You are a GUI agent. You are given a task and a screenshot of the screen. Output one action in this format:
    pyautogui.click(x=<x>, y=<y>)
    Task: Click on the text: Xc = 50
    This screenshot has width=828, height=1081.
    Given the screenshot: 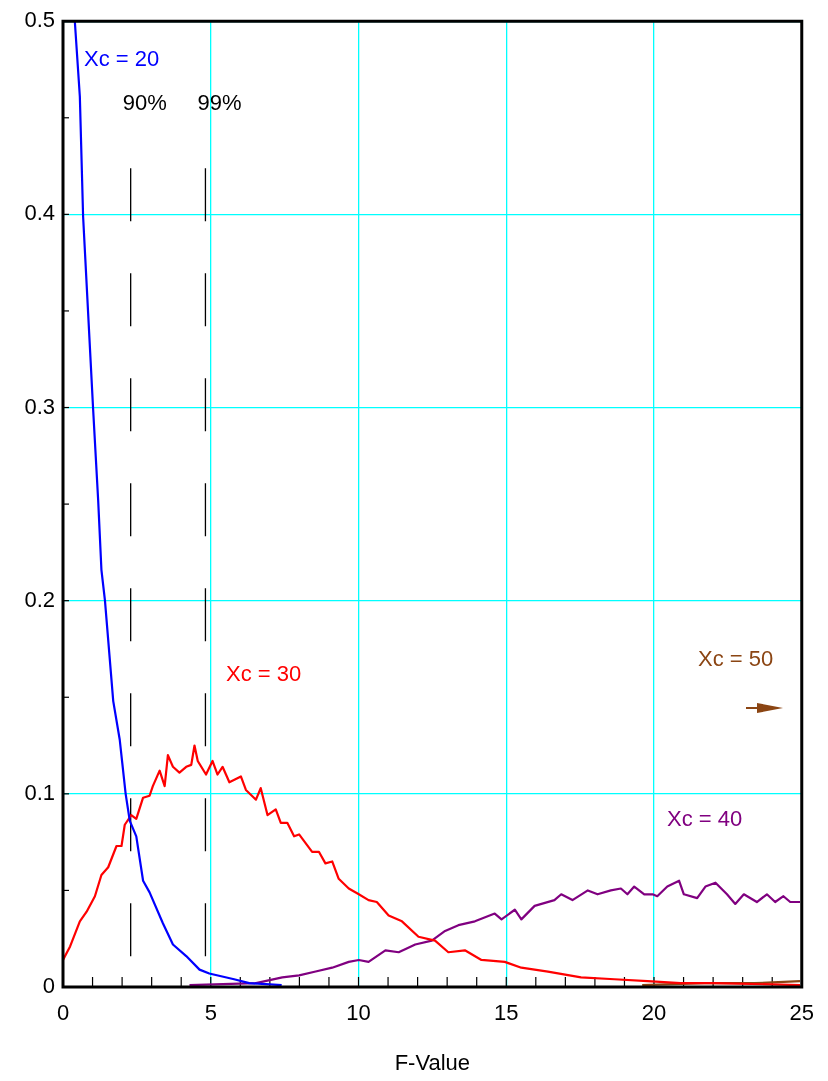 What is the action you would take?
    pyautogui.click(x=736, y=659)
    